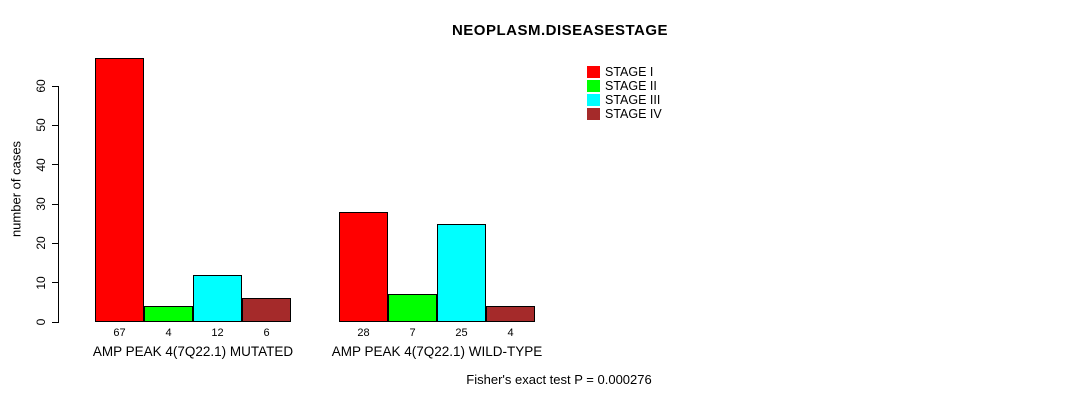 The image size is (1090, 400). What do you see at coordinates (193, 351) in the screenshot?
I see `group-label: AMP PEAK 4(7Q22.1) MUTATED` at bounding box center [193, 351].